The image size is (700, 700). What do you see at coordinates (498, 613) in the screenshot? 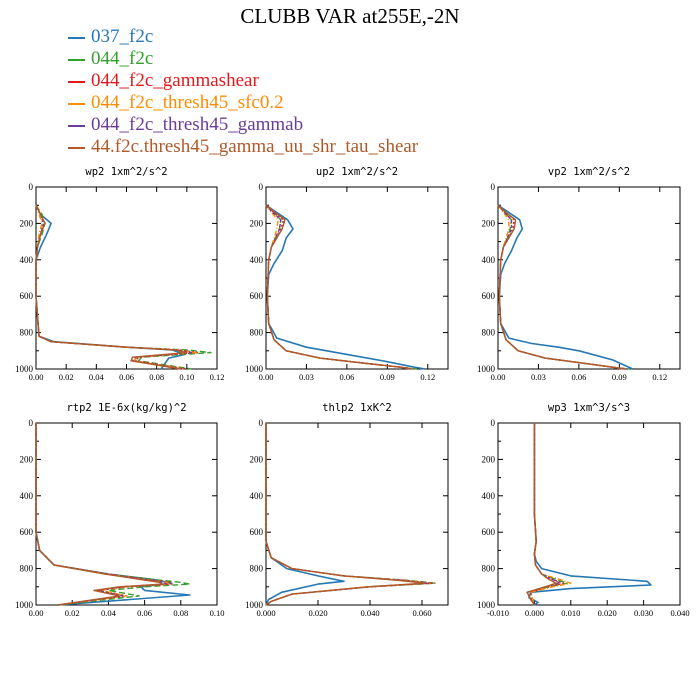
I see `x-tick-label: -0.010` at bounding box center [498, 613].